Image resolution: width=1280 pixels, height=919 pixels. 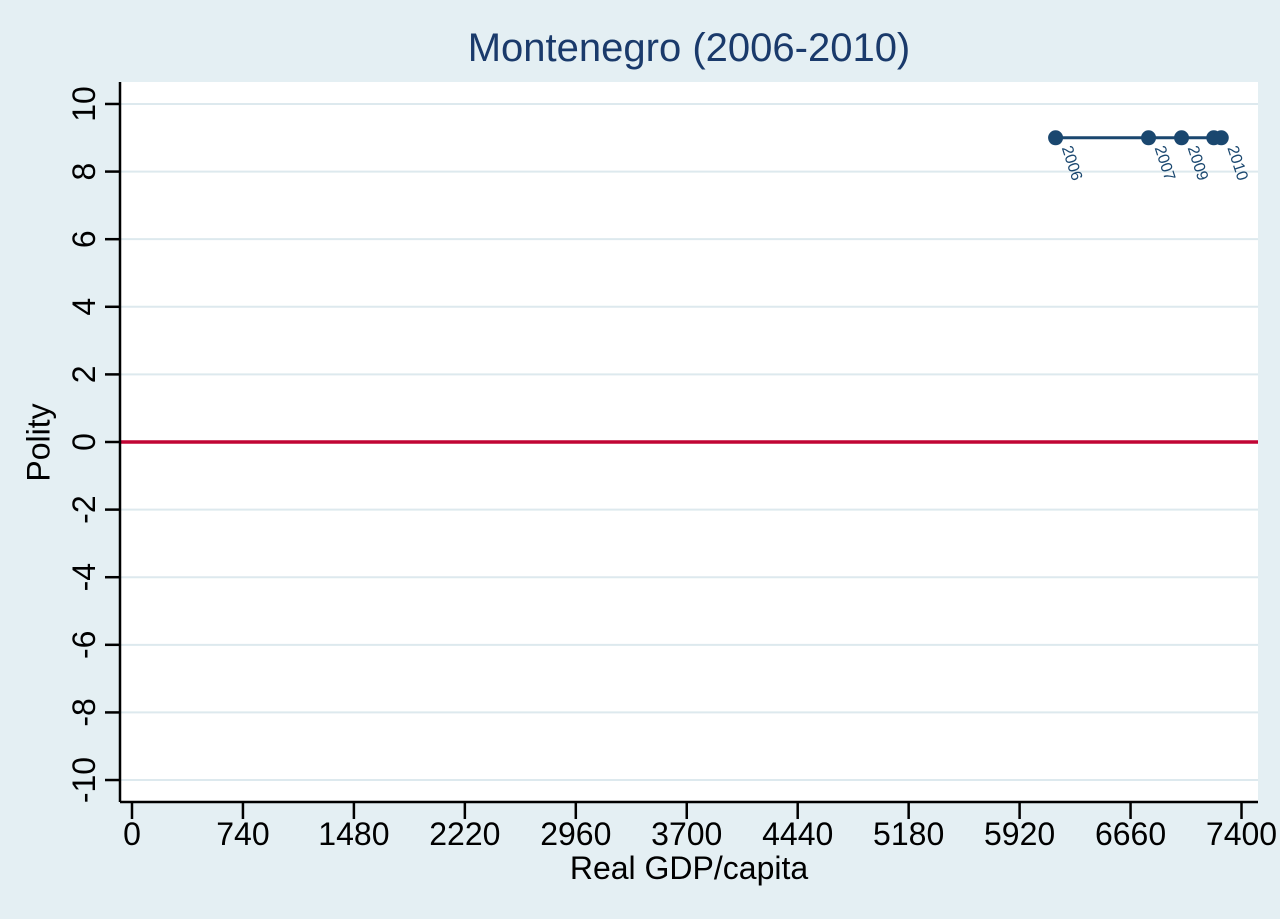 I want to click on y-tick-label-2: 2, so click(x=84, y=374).